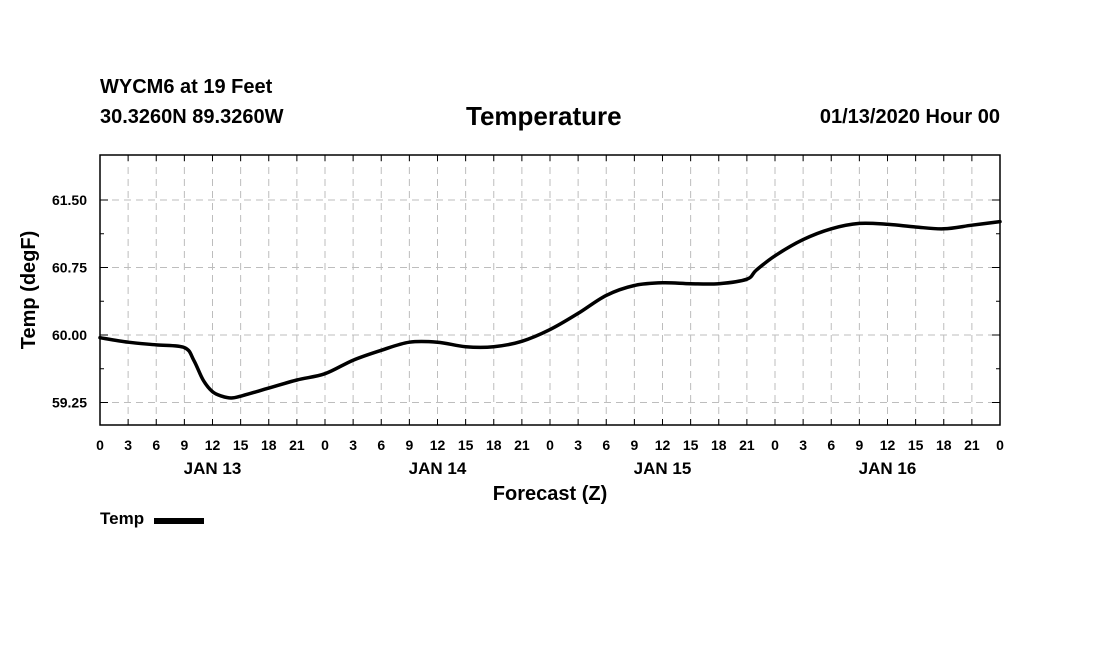 The height and width of the screenshot is (650, 1100). I want to click on y-tick-label: 60.75, so click(69, 268).